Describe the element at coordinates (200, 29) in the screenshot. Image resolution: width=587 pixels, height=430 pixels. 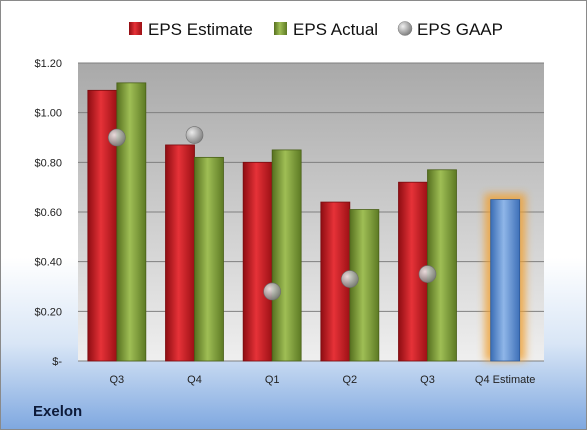
I see `legend-label: EPS Estimate` at that location.